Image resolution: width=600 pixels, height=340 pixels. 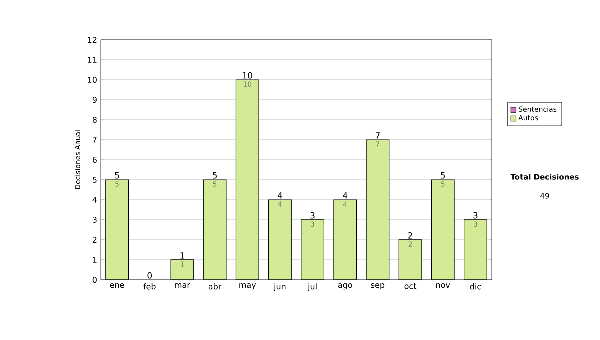 I want to click on x-tick-label: dic, so click(x=476, y=287).